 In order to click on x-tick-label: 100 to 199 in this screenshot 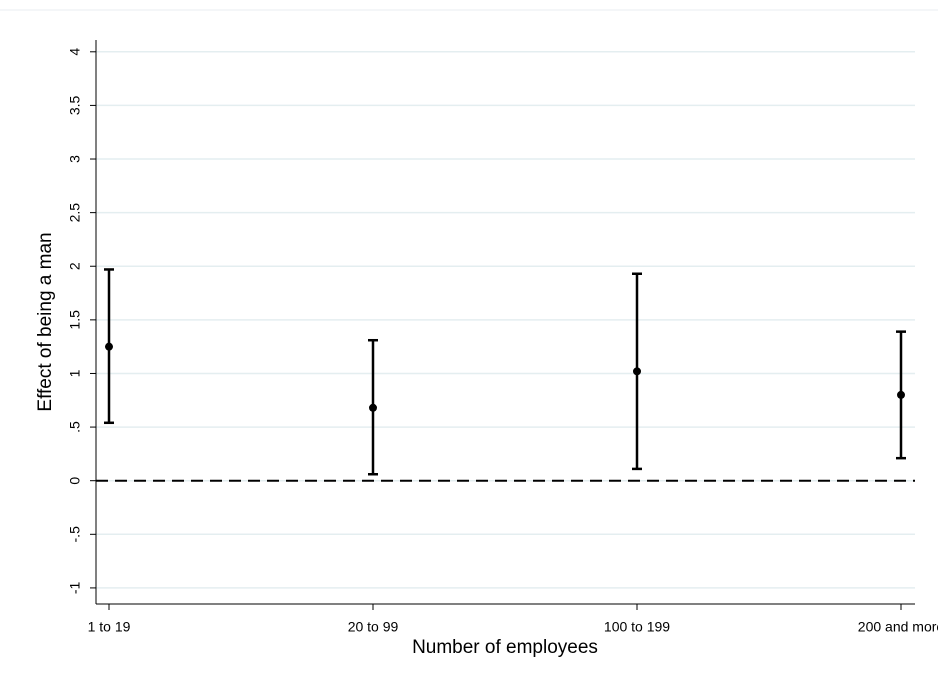, I will do `click(637, 627)`.